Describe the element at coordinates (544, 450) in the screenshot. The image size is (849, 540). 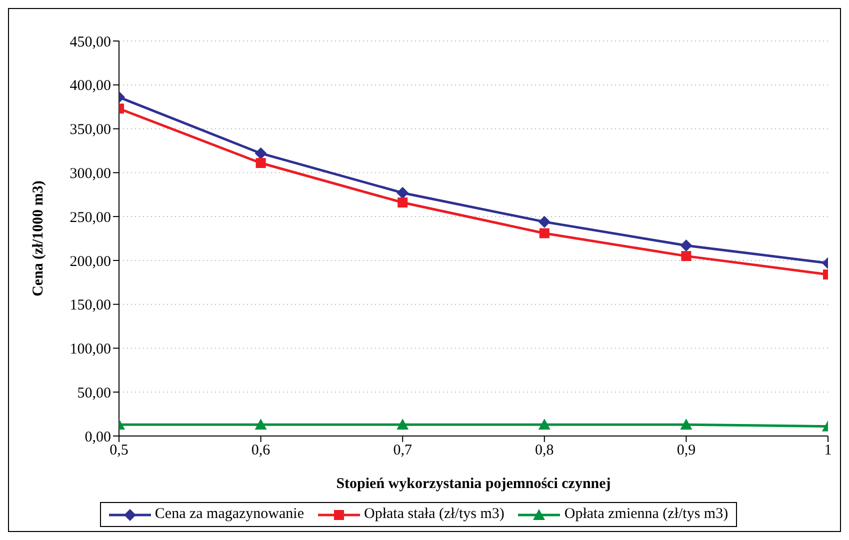
I see `x-tick-label: 0,8` at that location.